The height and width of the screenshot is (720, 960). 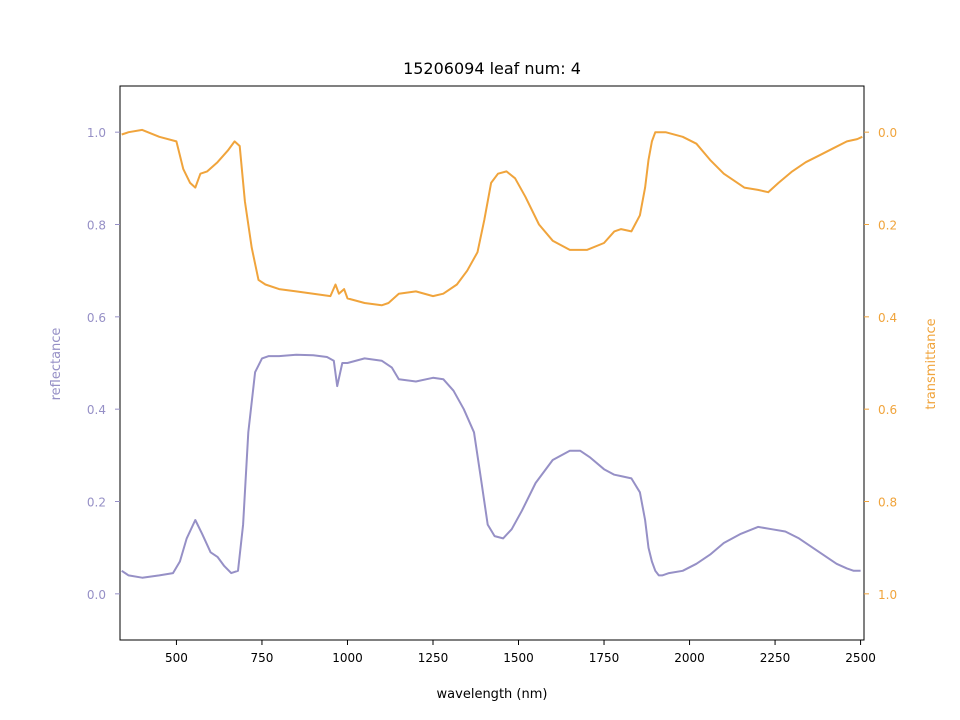 I want to click on y-left-tick-label-0.6: 0.6, so click(x=96, y=318).